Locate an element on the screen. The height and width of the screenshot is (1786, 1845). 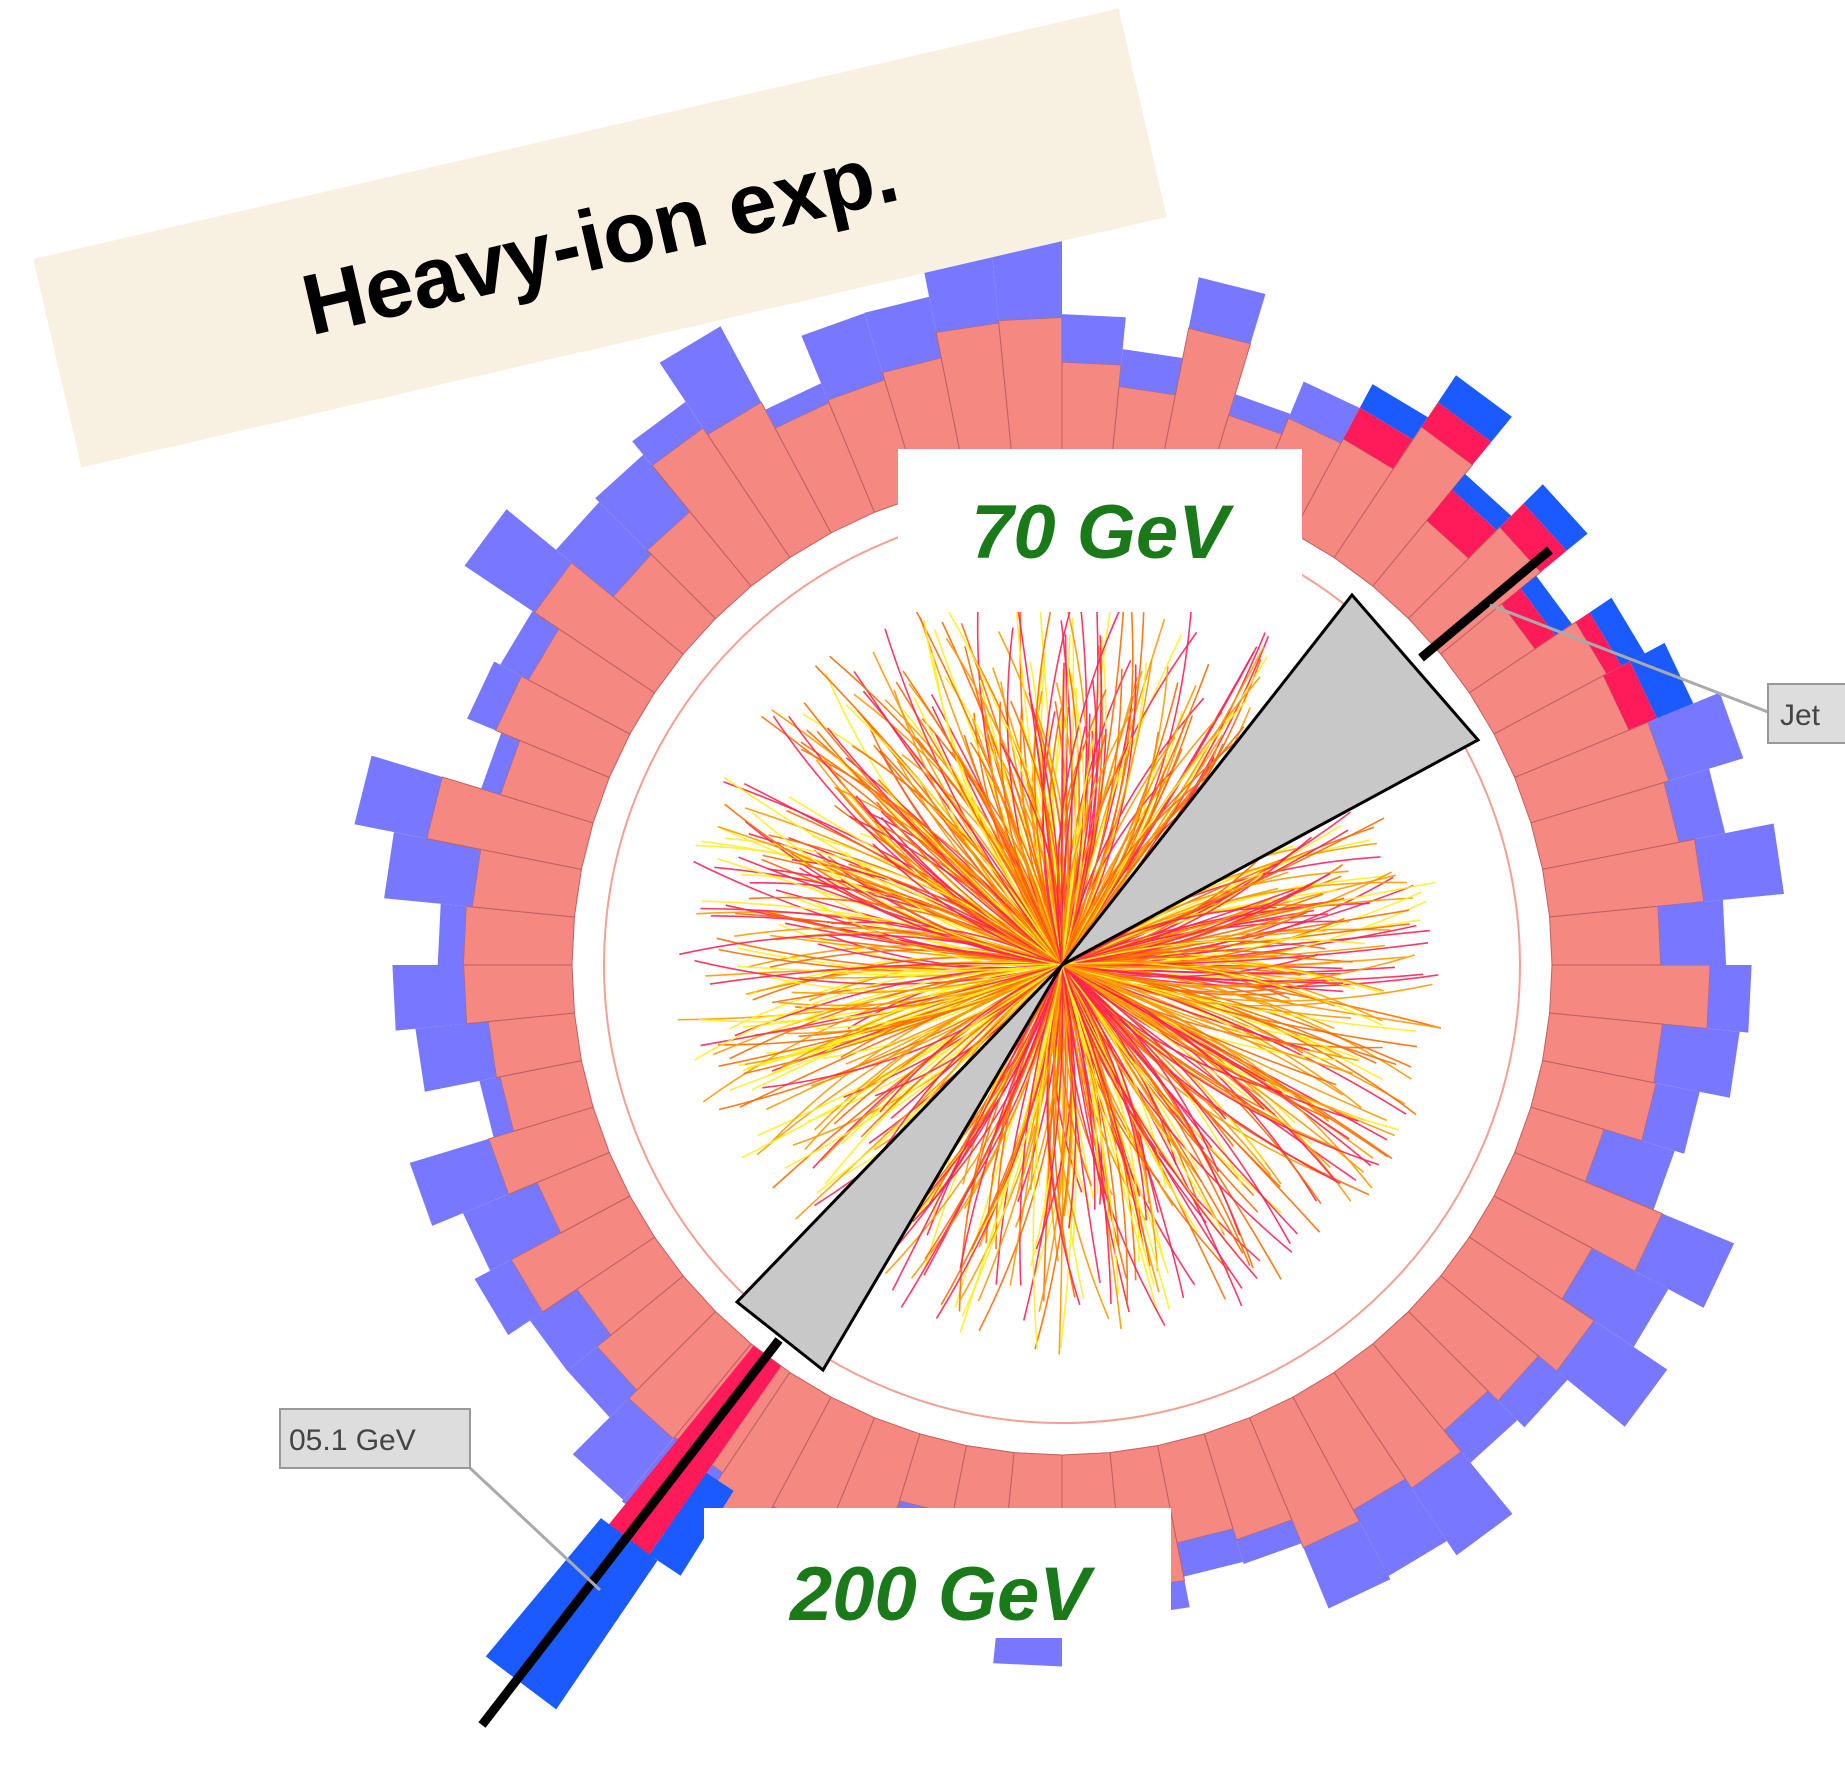
energy-box is located at coordinates (937, 1573).